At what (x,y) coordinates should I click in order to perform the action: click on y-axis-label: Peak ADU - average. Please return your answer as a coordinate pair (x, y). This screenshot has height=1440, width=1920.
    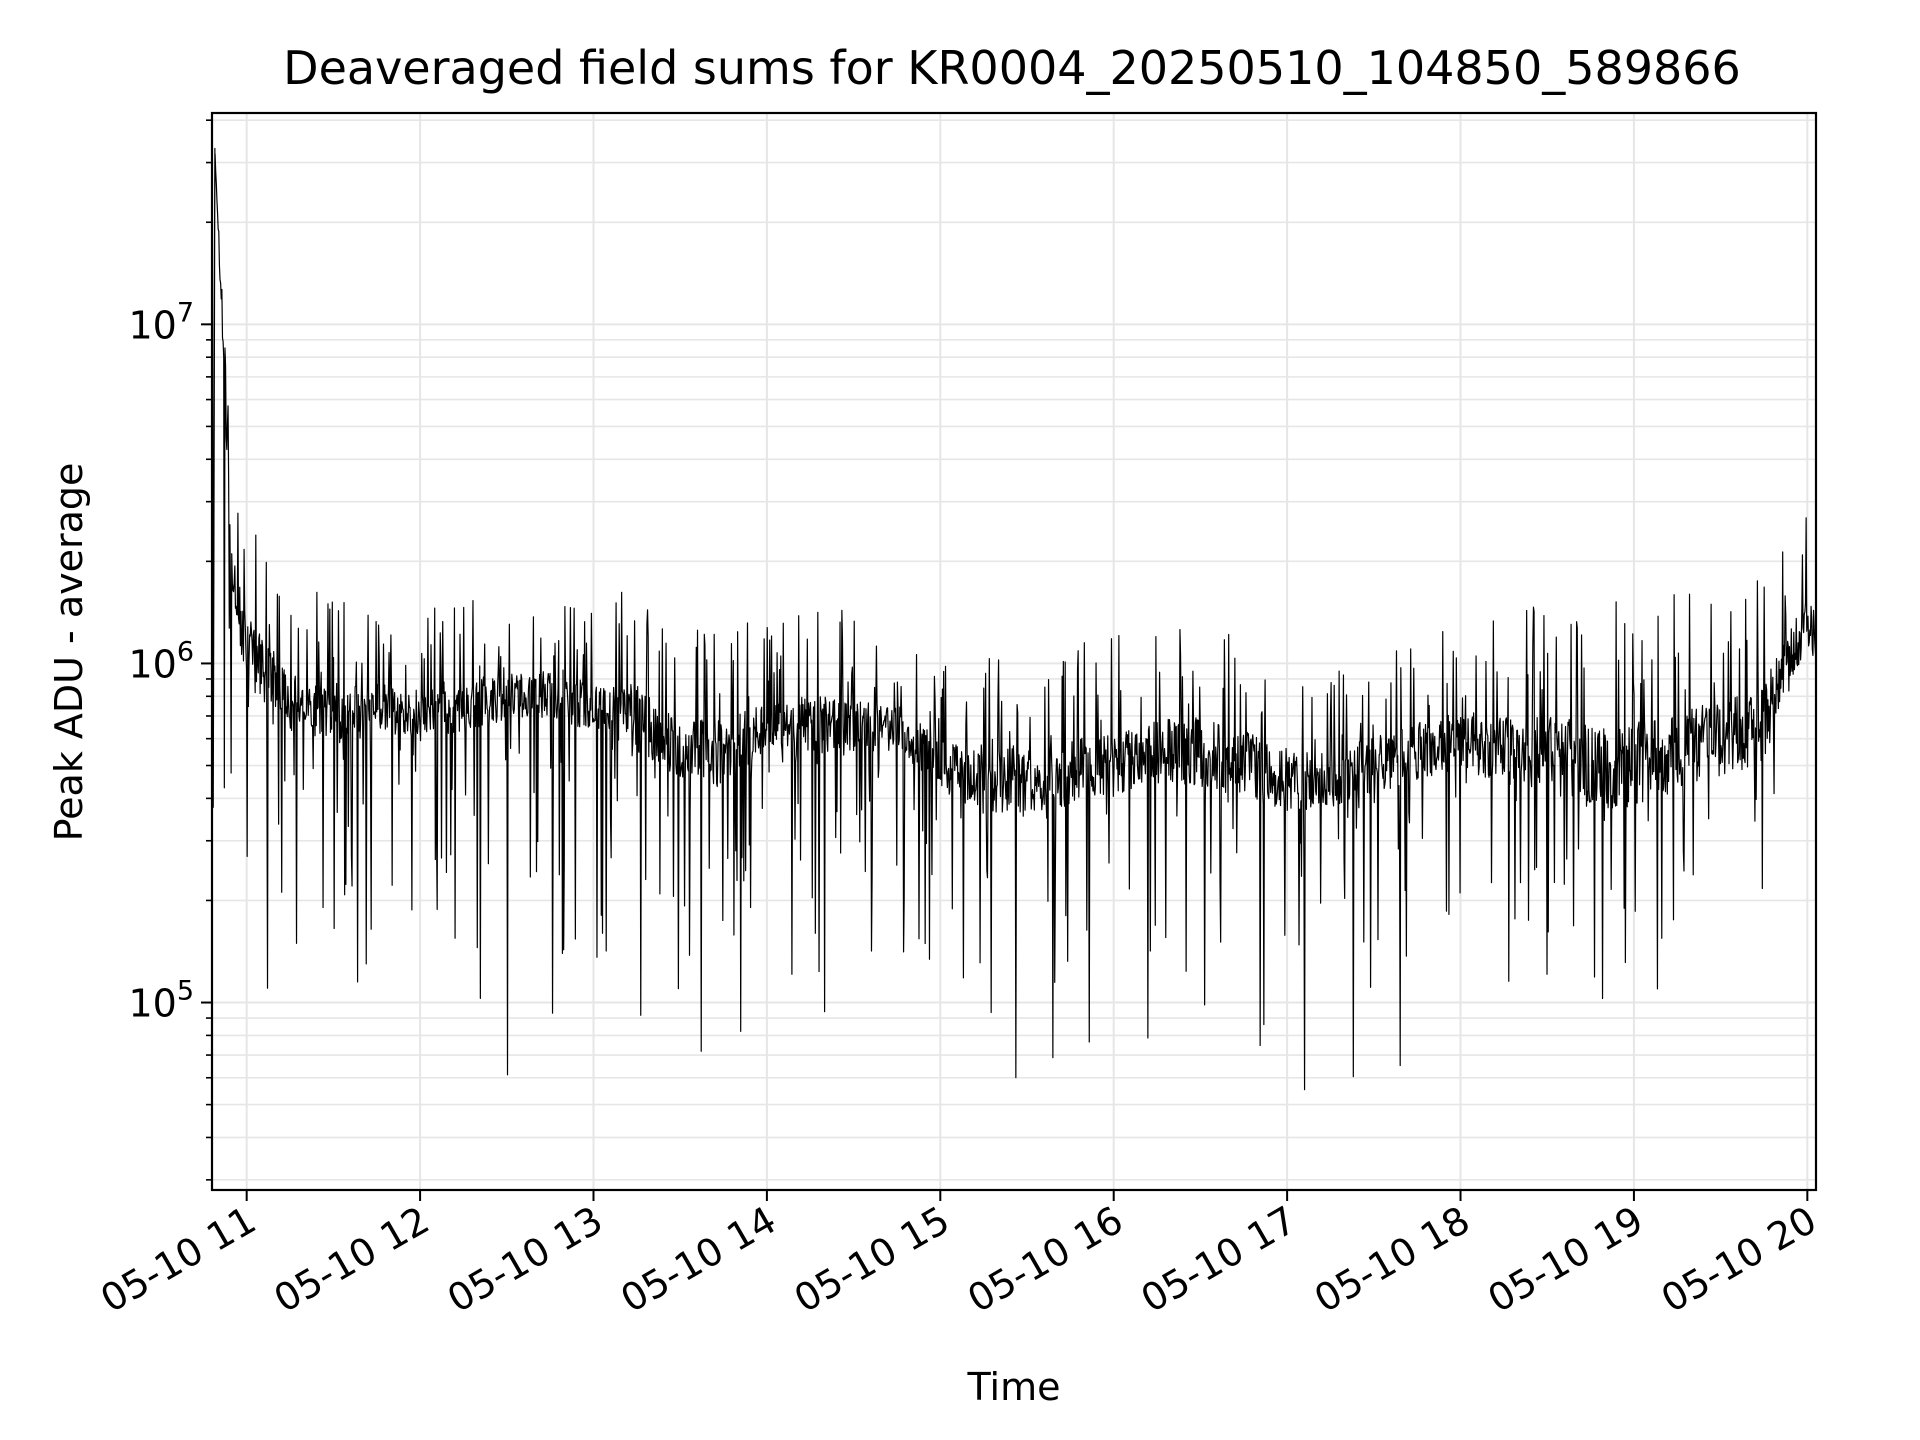
    Looking at the image, I should click on (69, 652).